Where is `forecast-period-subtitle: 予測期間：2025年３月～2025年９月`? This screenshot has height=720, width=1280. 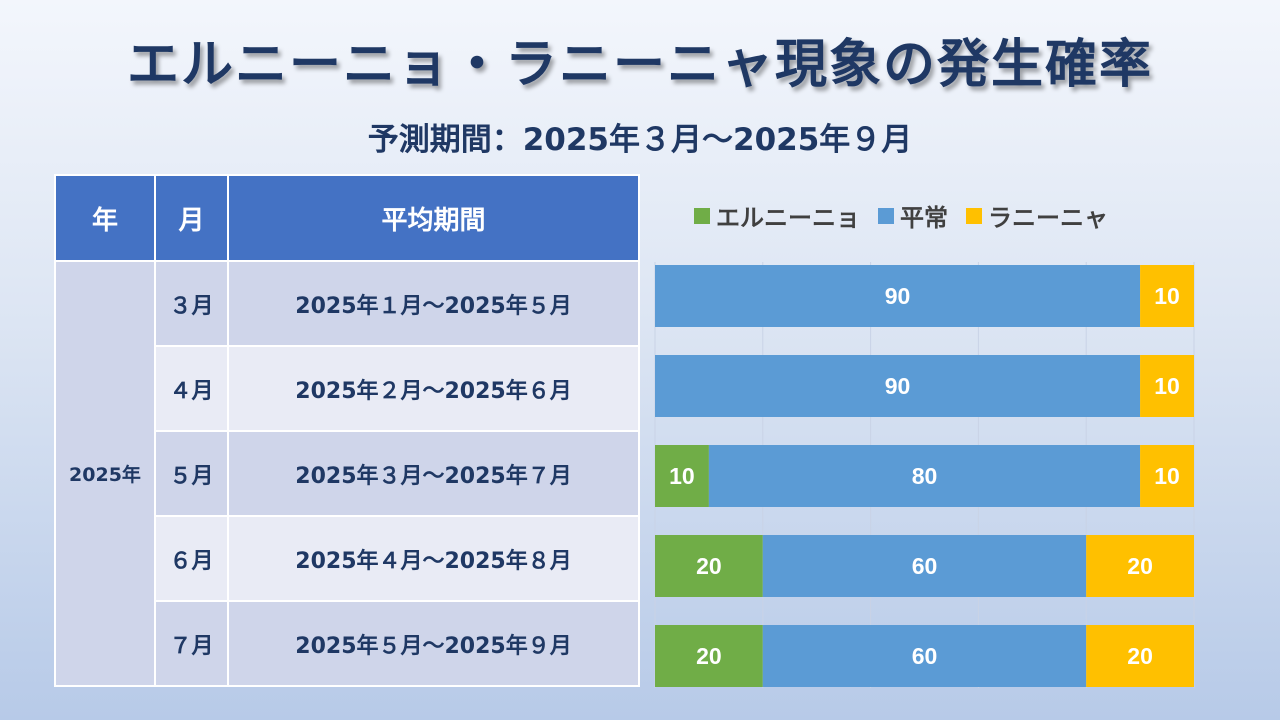
forecast-period-subtitle: 予測期間：2025年３月～2025年９月 is located at coordinates (640, 140).